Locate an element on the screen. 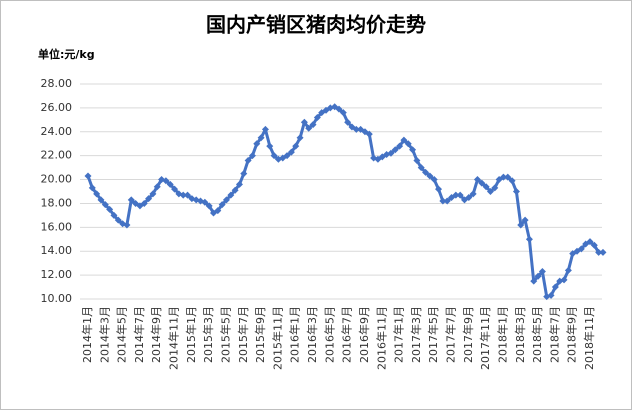  y-tick-label: 26.00 is located at coordinates (57, 107).